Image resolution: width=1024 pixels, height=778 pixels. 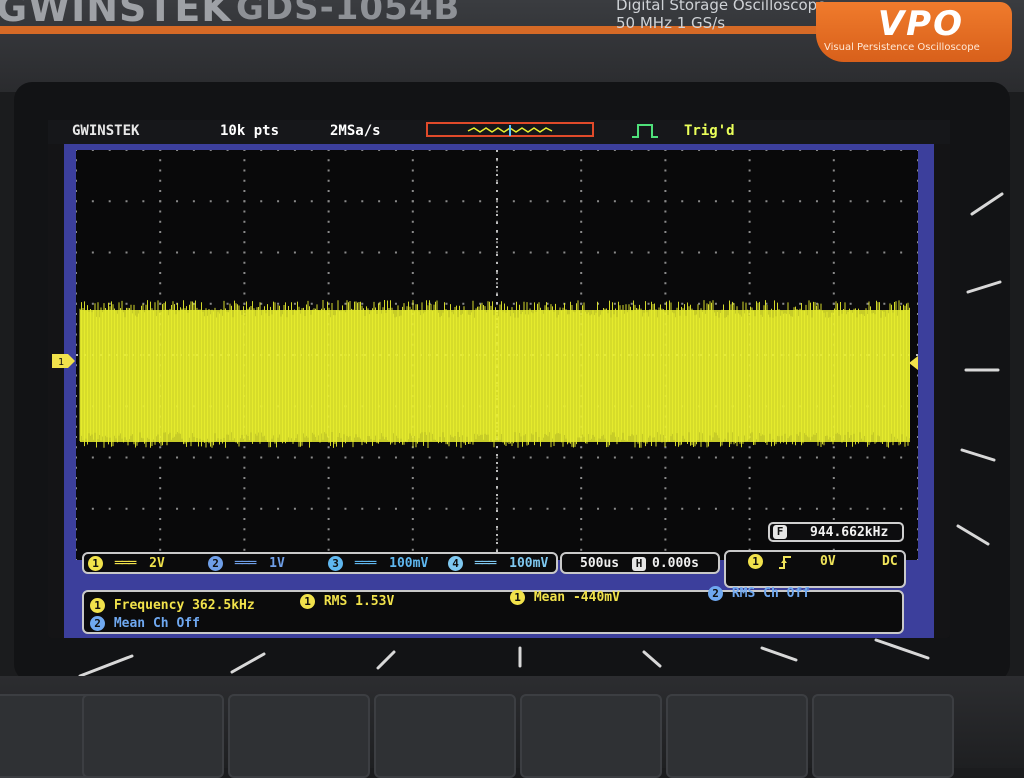 I want to click on ch1-ground-marker-icon: 1, so click(x=64, y=361).